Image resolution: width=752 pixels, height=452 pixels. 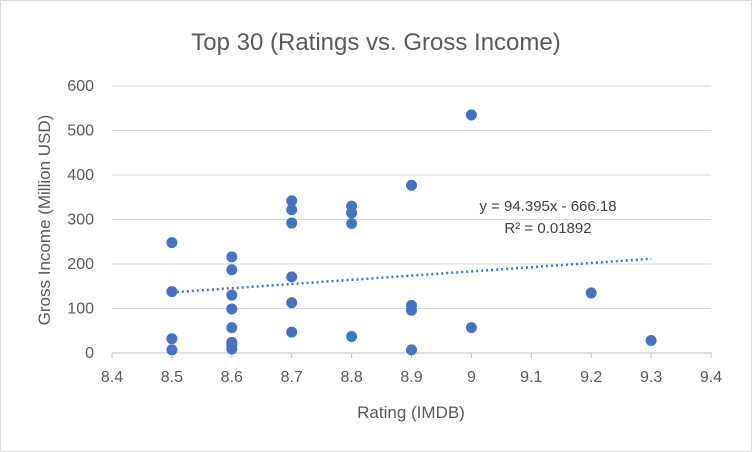 What do you see at coordinates (651, 377) in the screenshot?
I see `x-tick-label: 9.3` at bounding box center [651, 377].